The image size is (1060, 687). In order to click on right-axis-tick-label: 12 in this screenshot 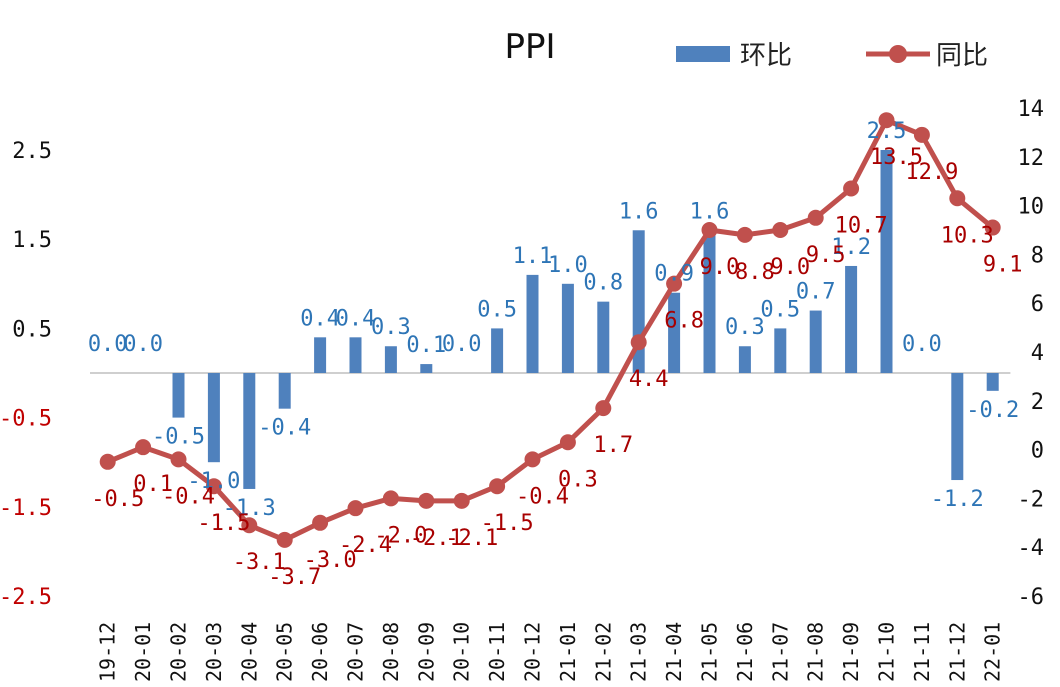, I will do `click(1031, 158)`.